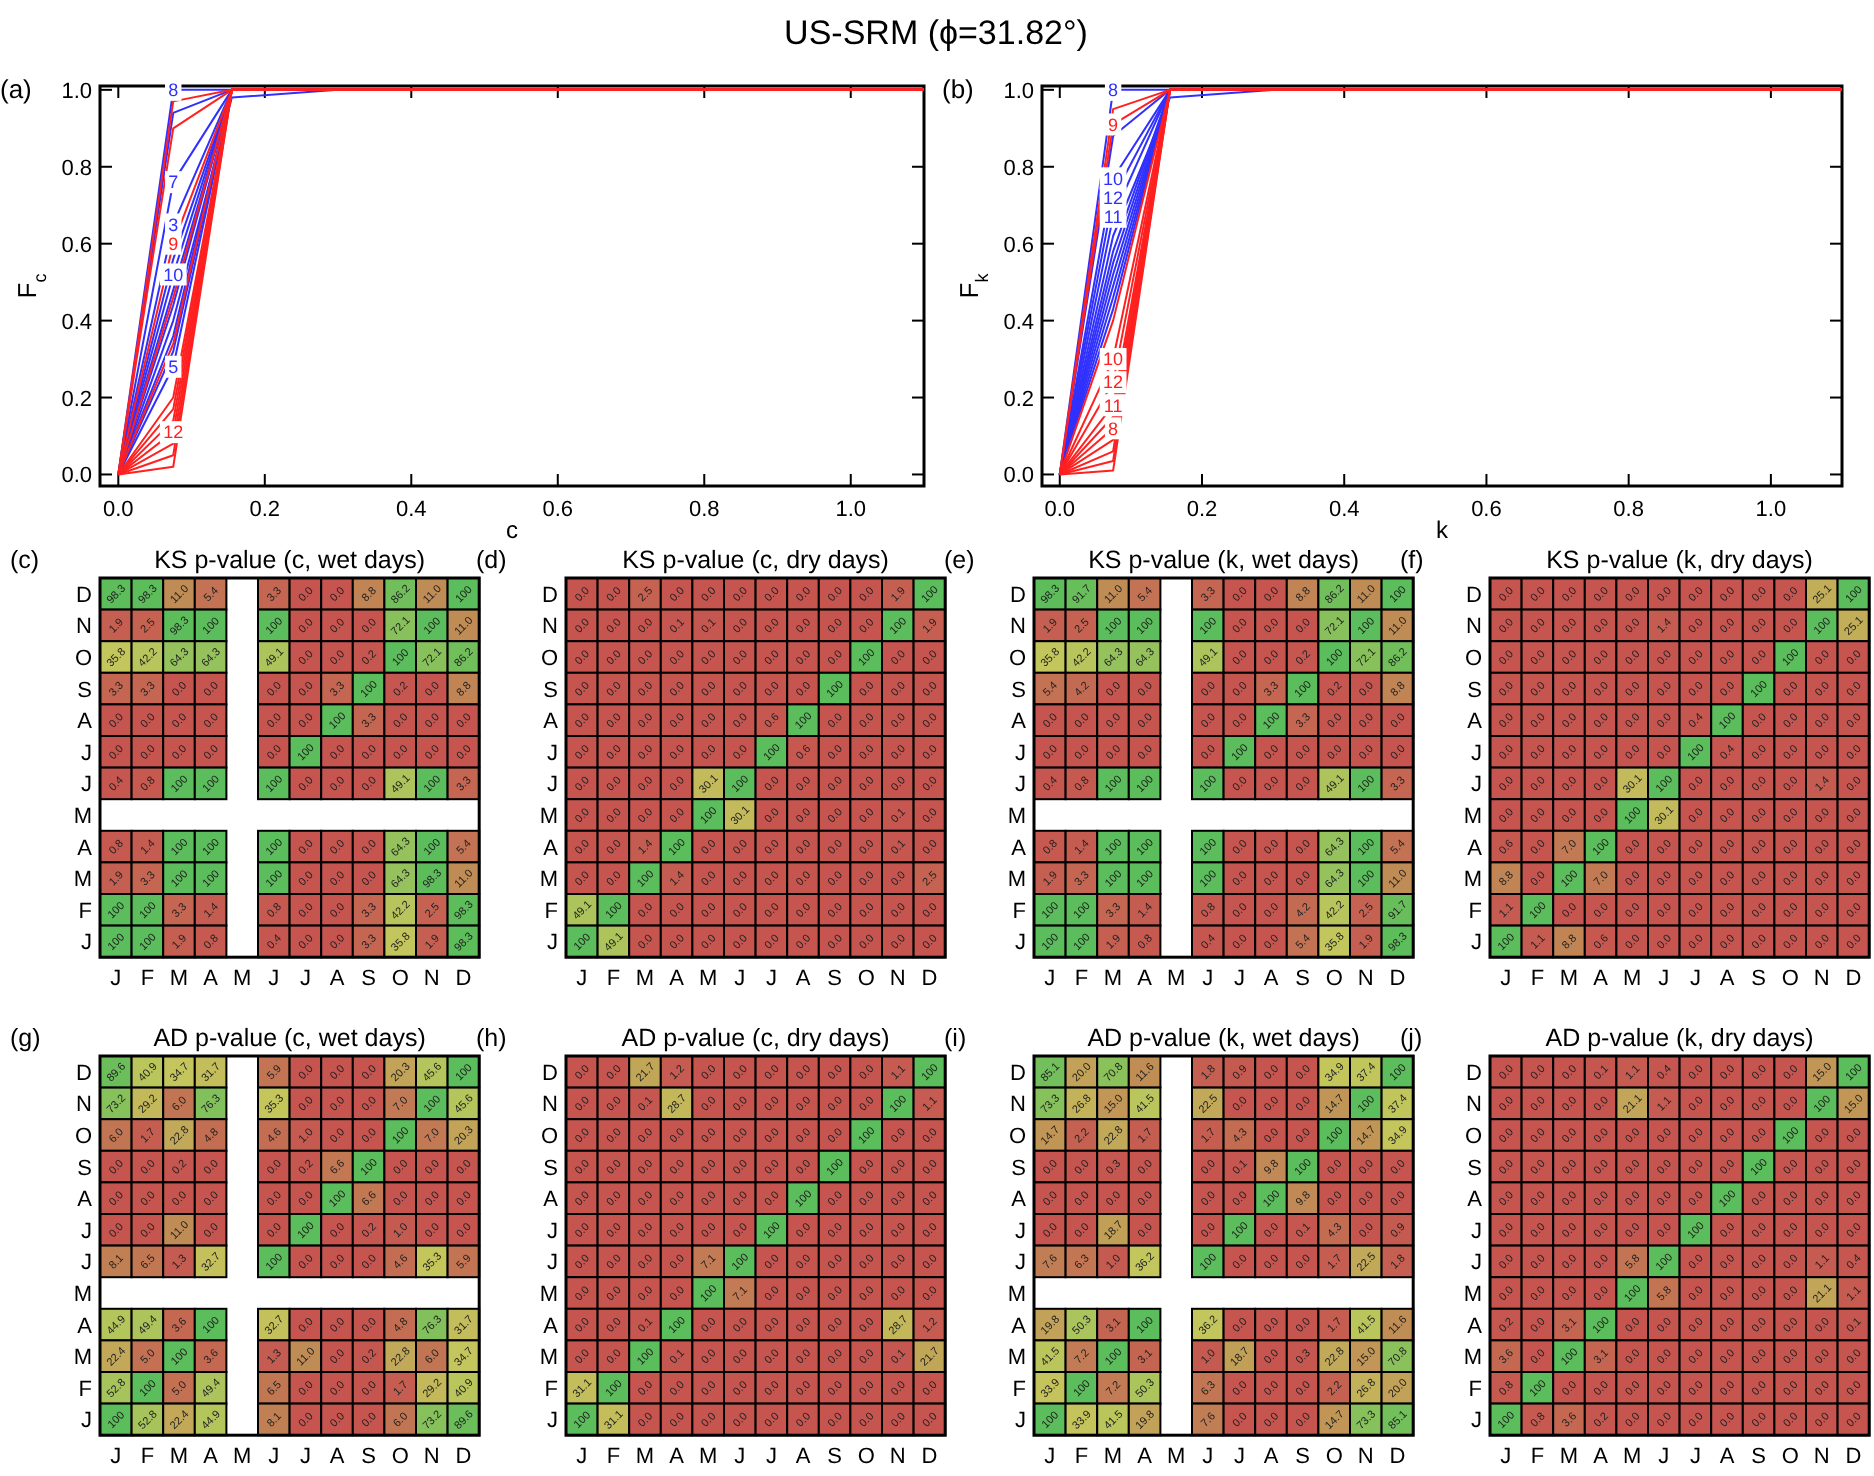 The width and height of the screenshot is (1874, 1476). Describe the element at coordinates (1679, 1038) in the screenshot. I see `chart-title: AD p-value (k, dry days)` at that location.